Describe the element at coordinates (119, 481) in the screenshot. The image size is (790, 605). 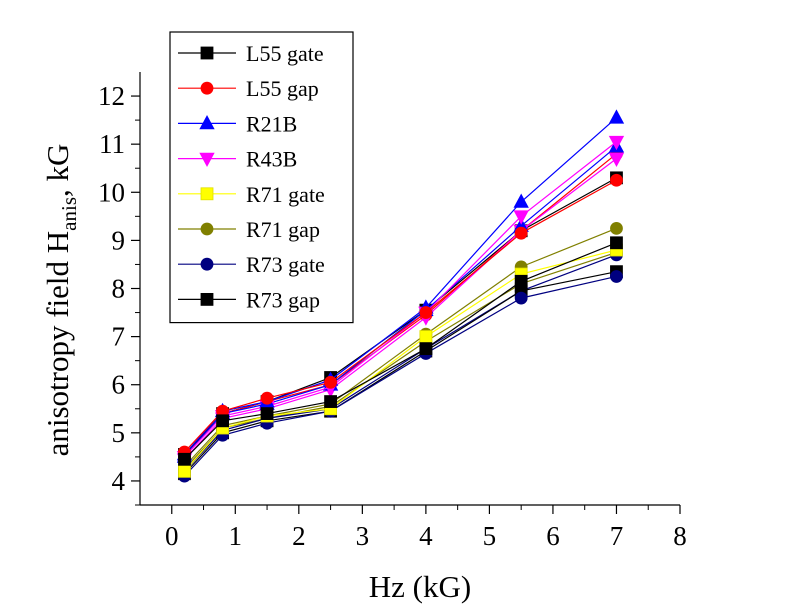
I see `y-tick-label: 4` at that location.